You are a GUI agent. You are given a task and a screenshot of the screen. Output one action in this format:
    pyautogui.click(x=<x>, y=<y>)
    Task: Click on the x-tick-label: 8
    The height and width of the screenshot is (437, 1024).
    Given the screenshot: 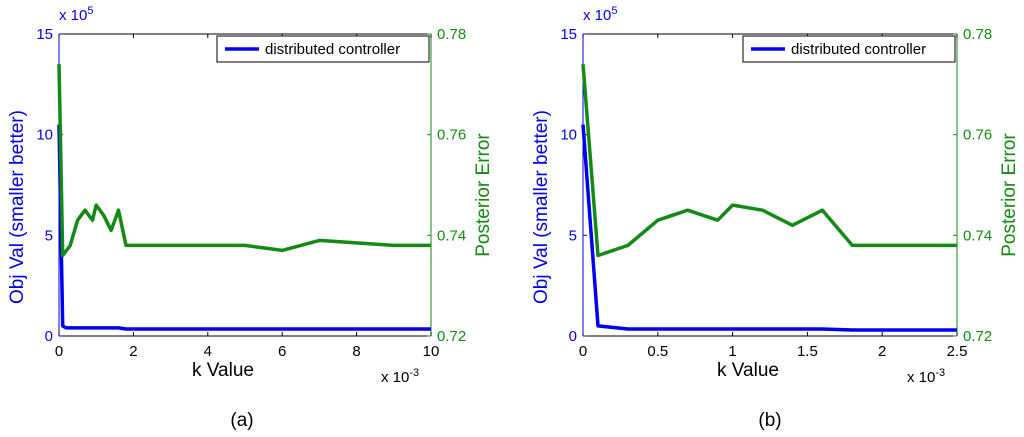 What is the action you would take?
    pyautogui.click(x=356, y=351)
    